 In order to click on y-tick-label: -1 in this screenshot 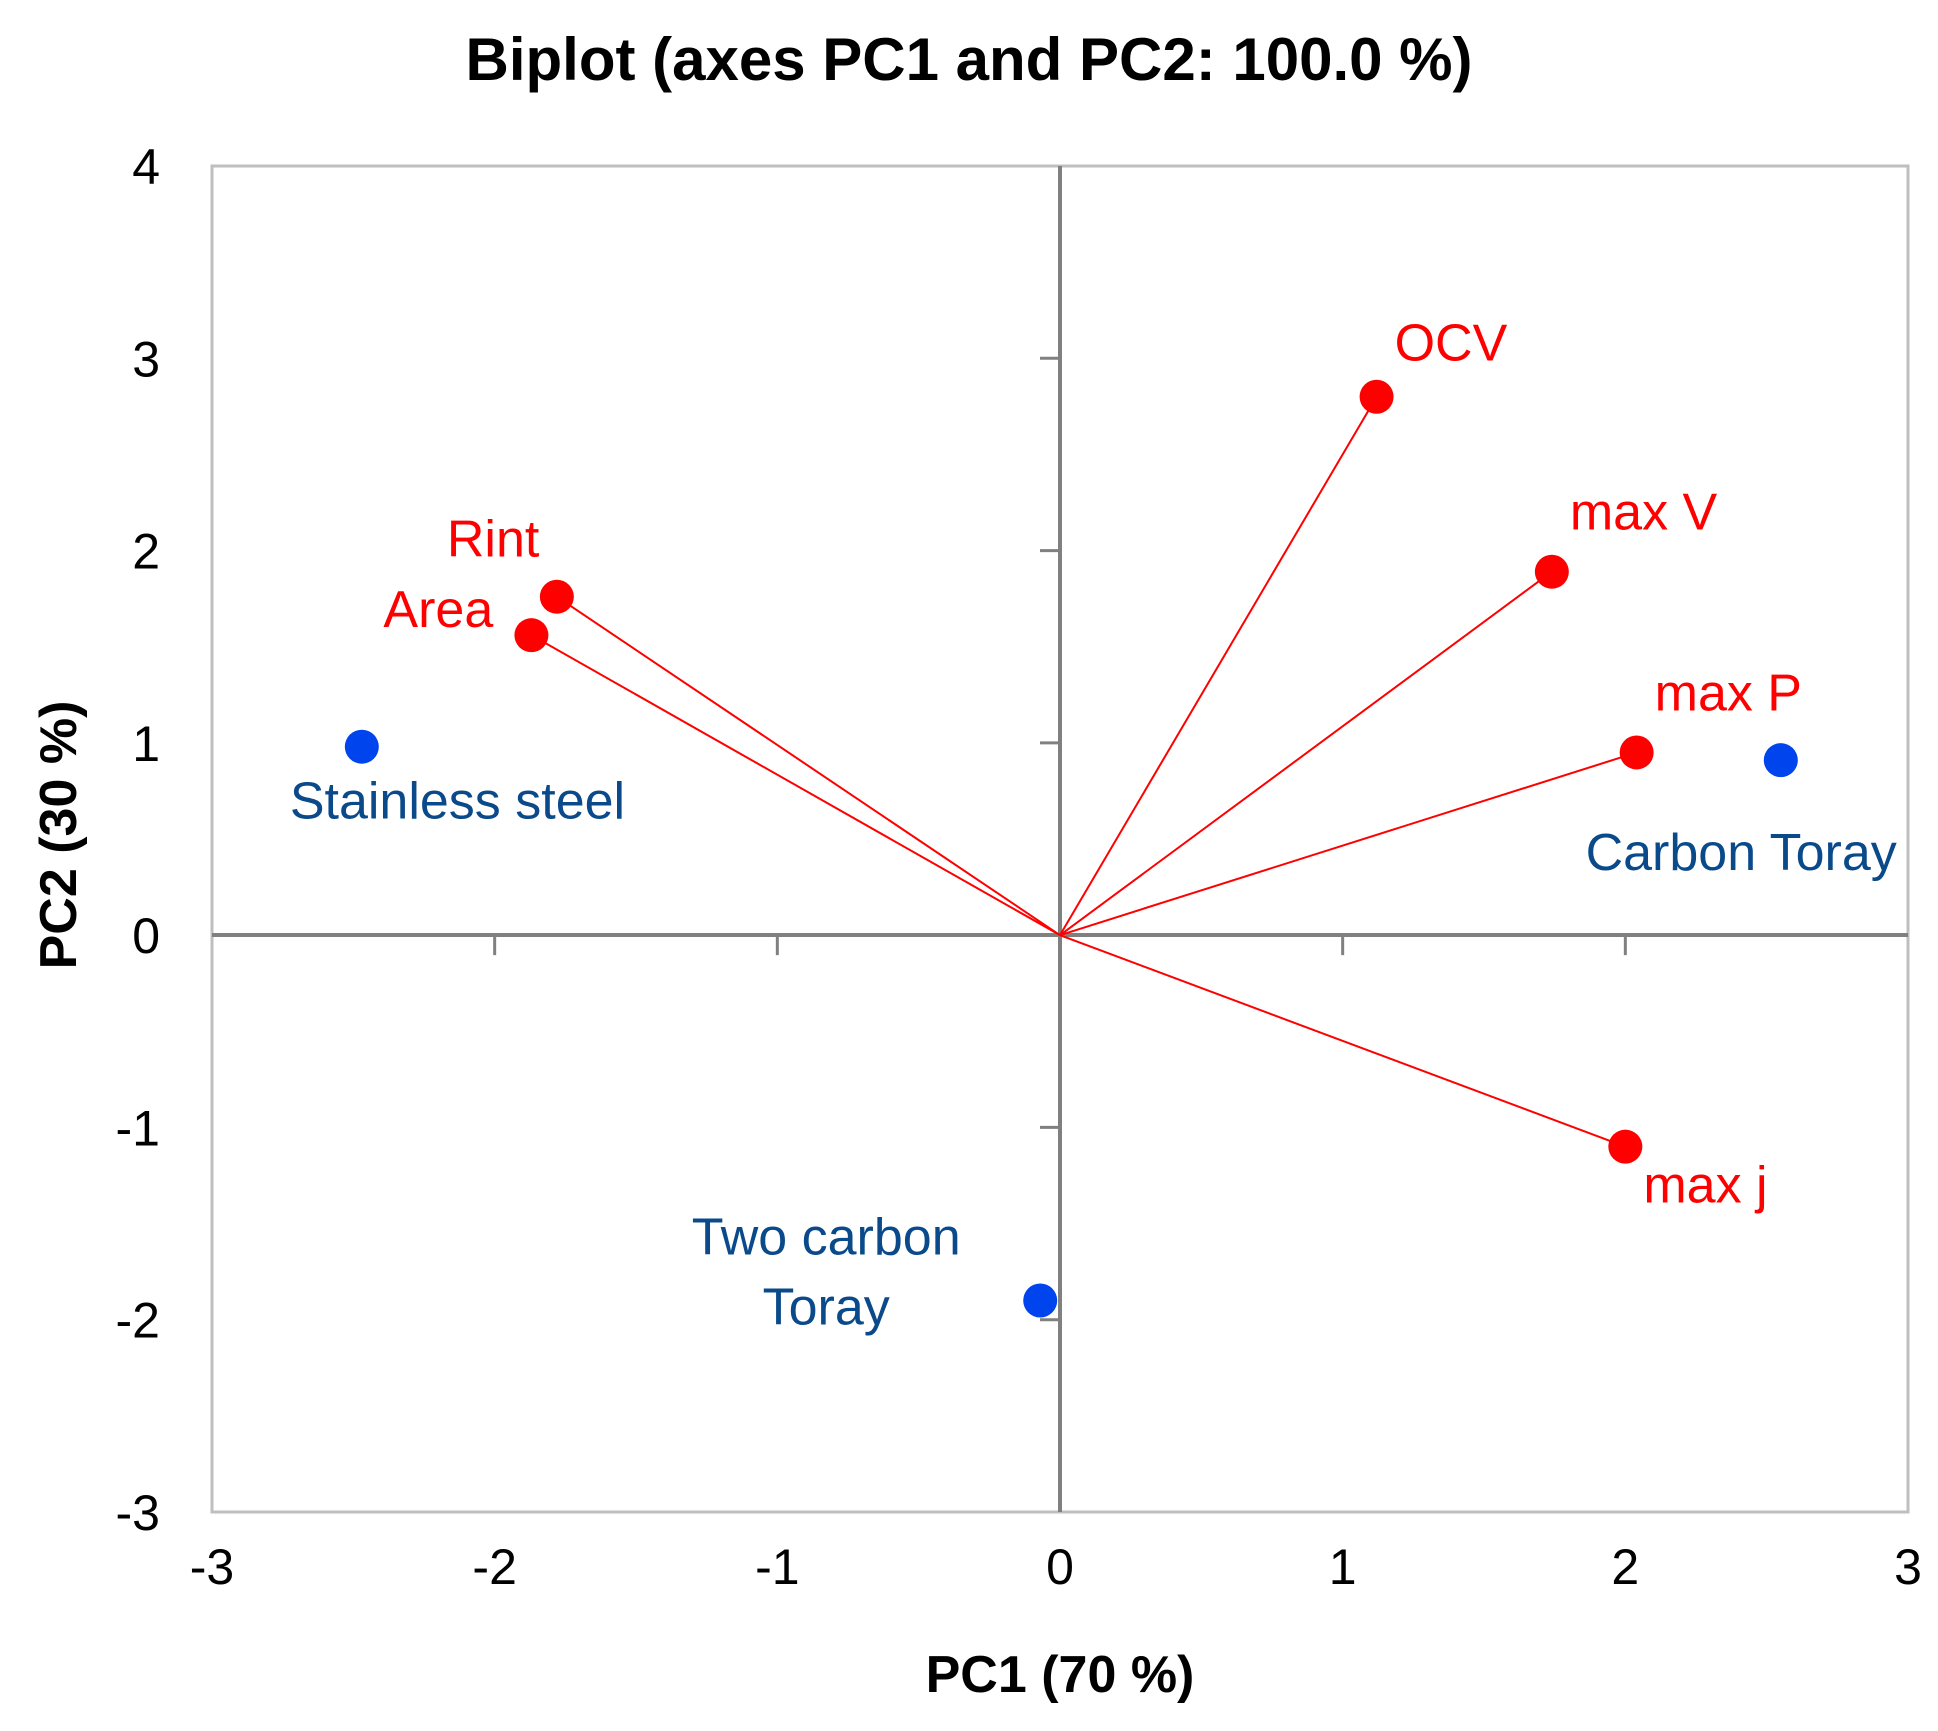, I will do `click(138, 1128)`.